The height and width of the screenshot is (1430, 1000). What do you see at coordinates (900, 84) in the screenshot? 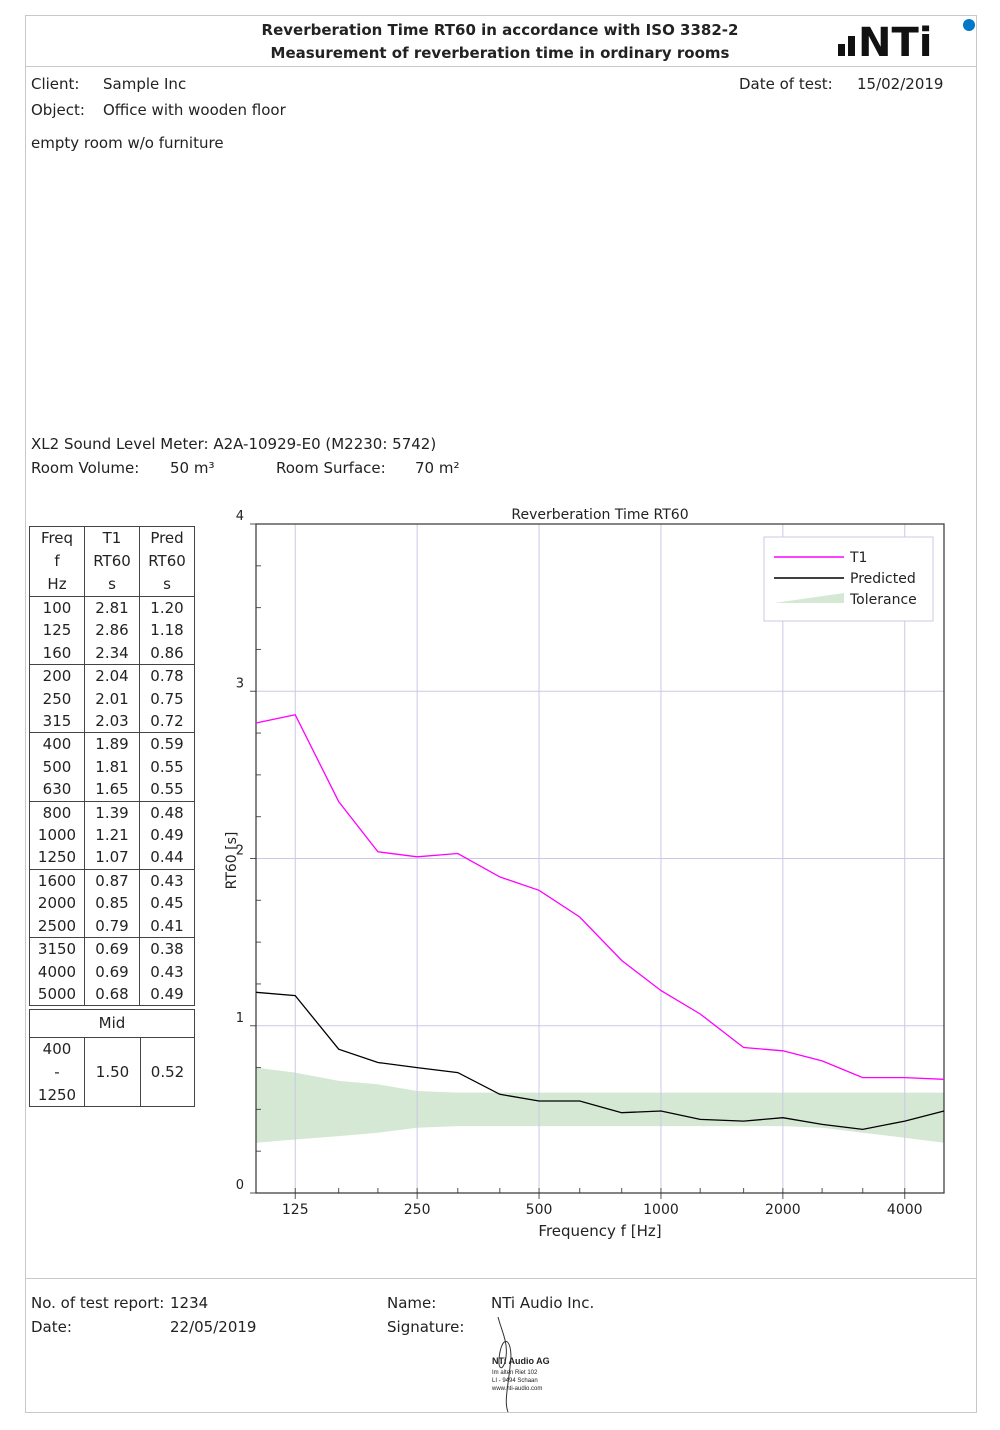
I see `test-date-value: 15/02/2019` at bounding box center [900, 84].